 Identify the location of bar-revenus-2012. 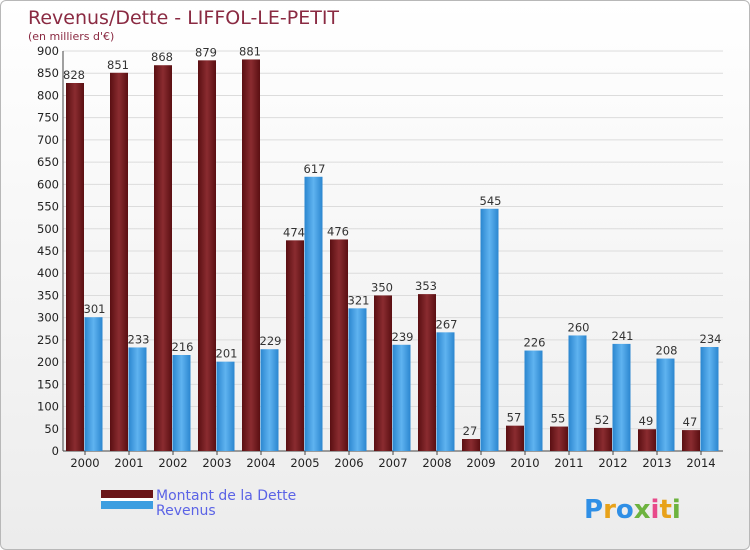
(621, 397).